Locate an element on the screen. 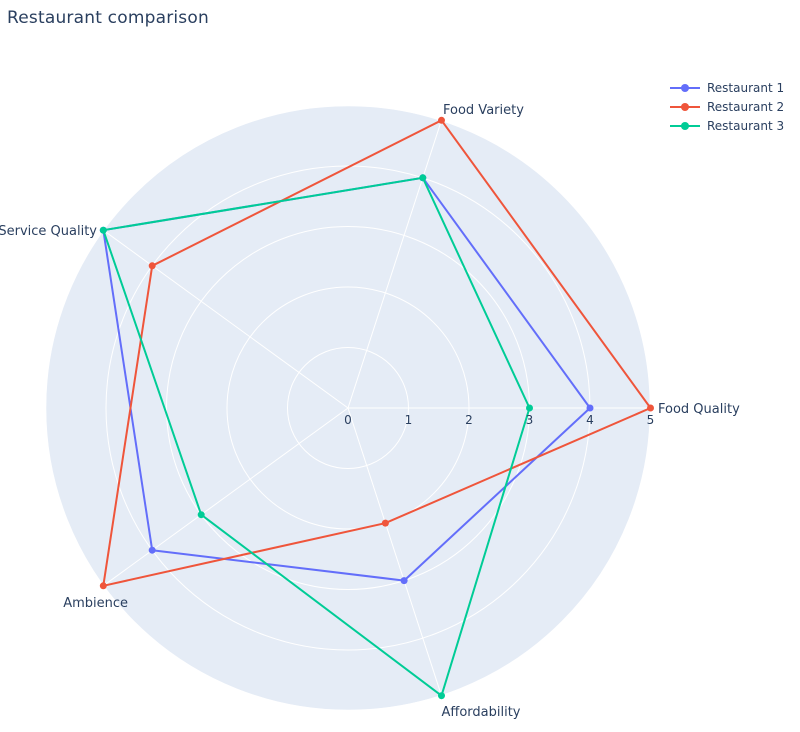 This screenshot has width=800, height=732. legend-label: Restaurant 1 is located at coordinates (746, 87).